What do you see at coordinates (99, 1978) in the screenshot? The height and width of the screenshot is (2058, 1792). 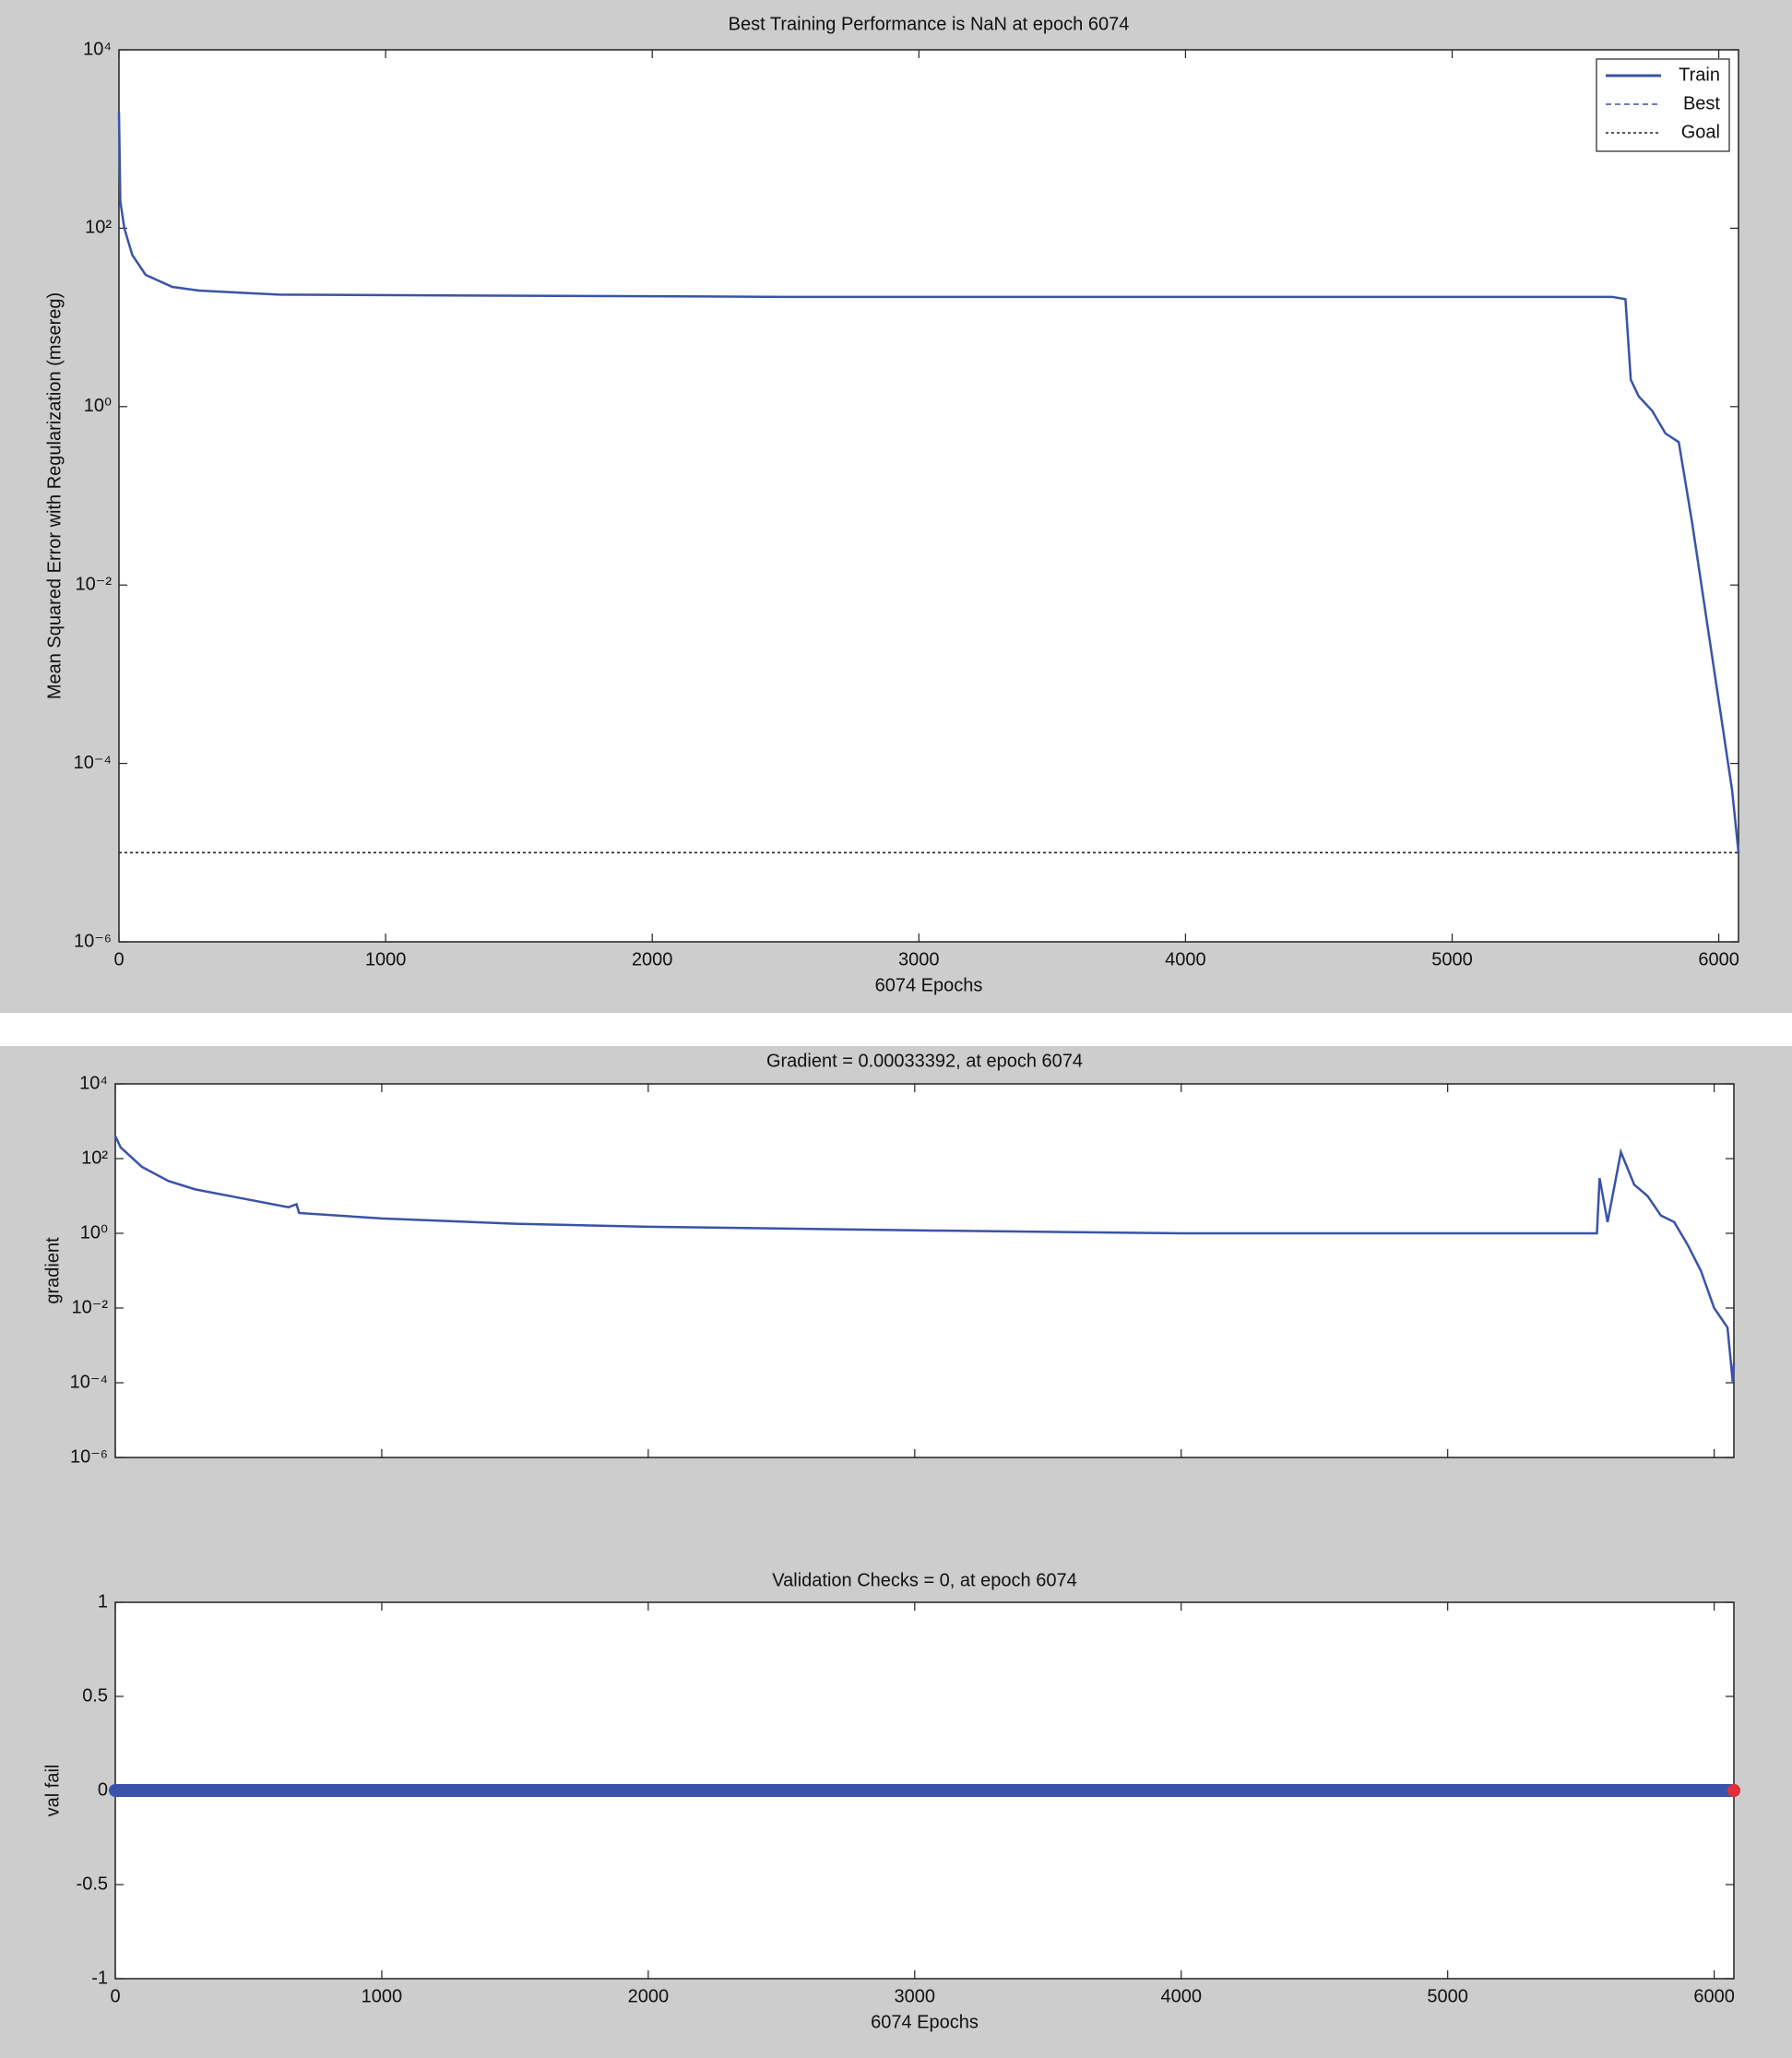 I see `y-tick-label: -1` at bounding box center [99, 1978].